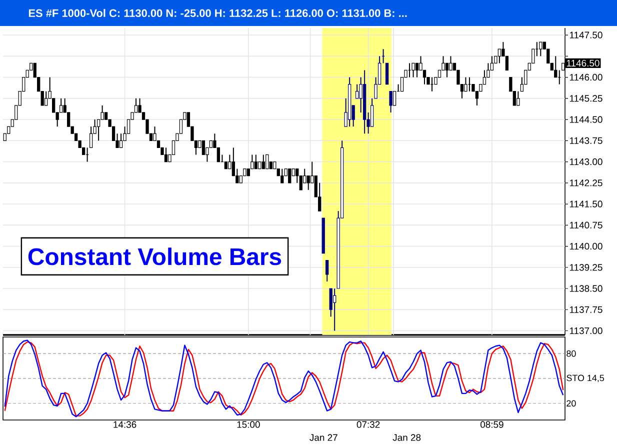 Image resolution: width=617 pixels, height=447 pixels. What do you see at coordinates (406, 437) in the screenshot?
I see `text: Jan 28` at bounding box center [406, 437].